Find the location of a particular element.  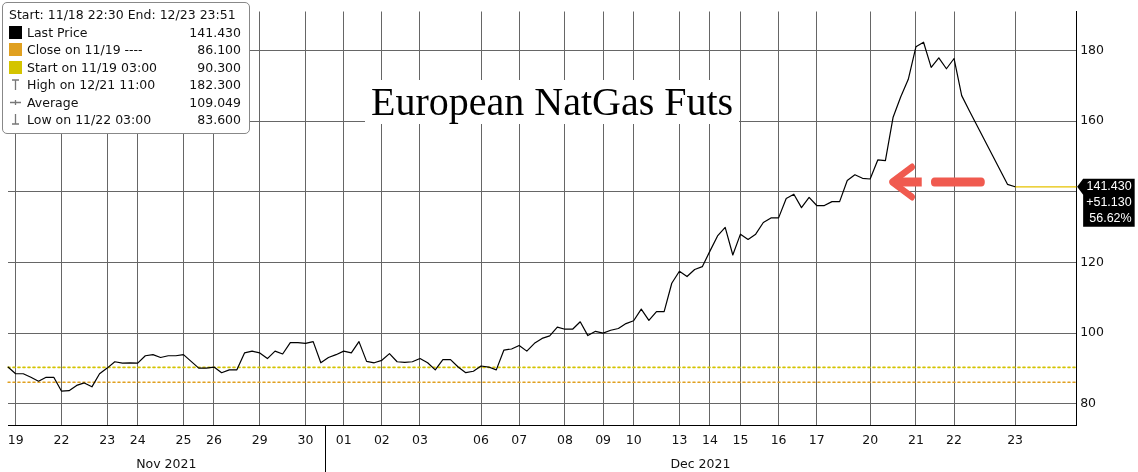

annotation: High on 12/21 11:00 is located at coordinates (92, 85).